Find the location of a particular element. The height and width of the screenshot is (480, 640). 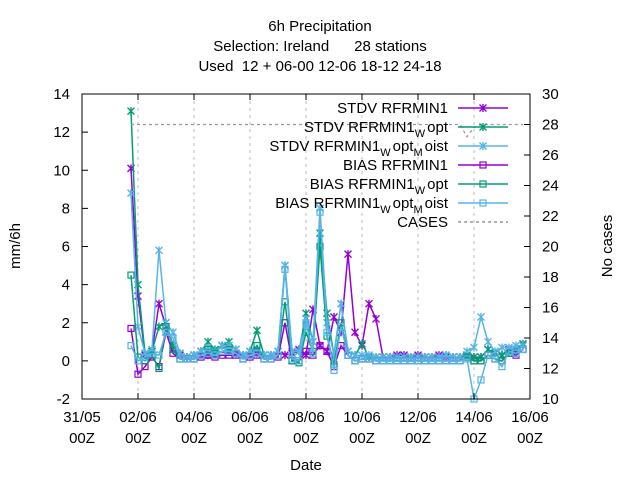

y2-tick-label: 26 is located at coordinates (550, 155).